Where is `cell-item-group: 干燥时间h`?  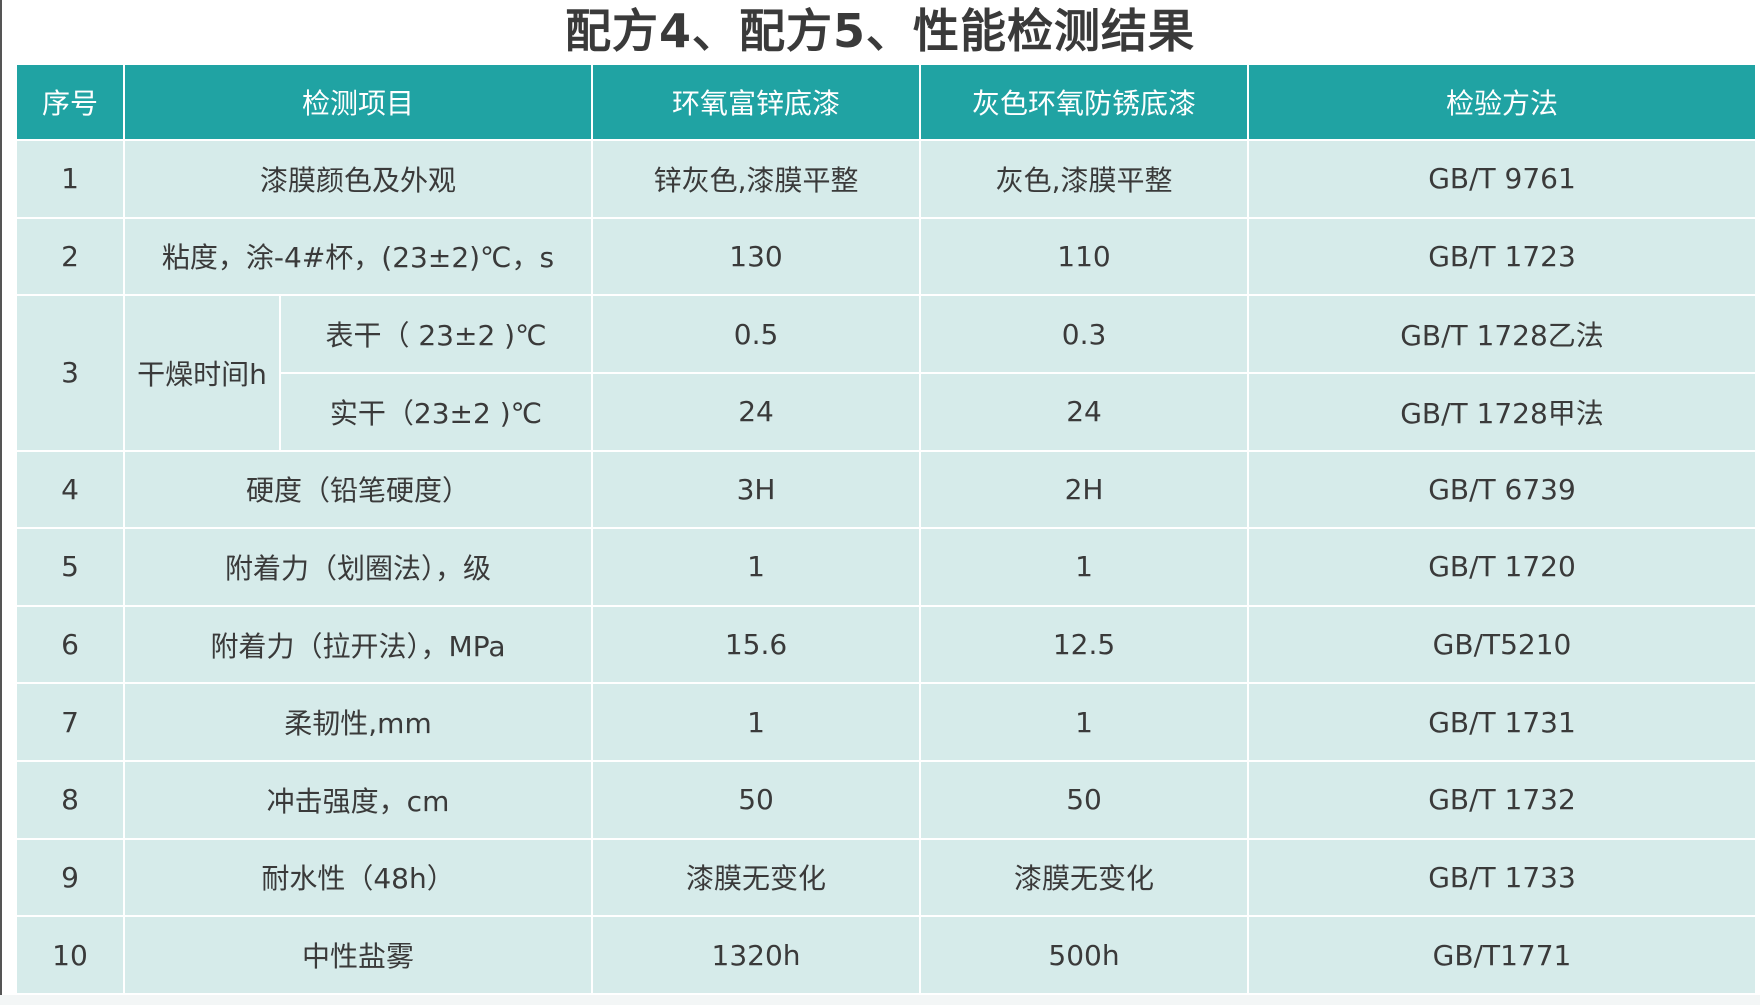 cell-item-group: 干燥时间h is located at coordinates (202, 373).